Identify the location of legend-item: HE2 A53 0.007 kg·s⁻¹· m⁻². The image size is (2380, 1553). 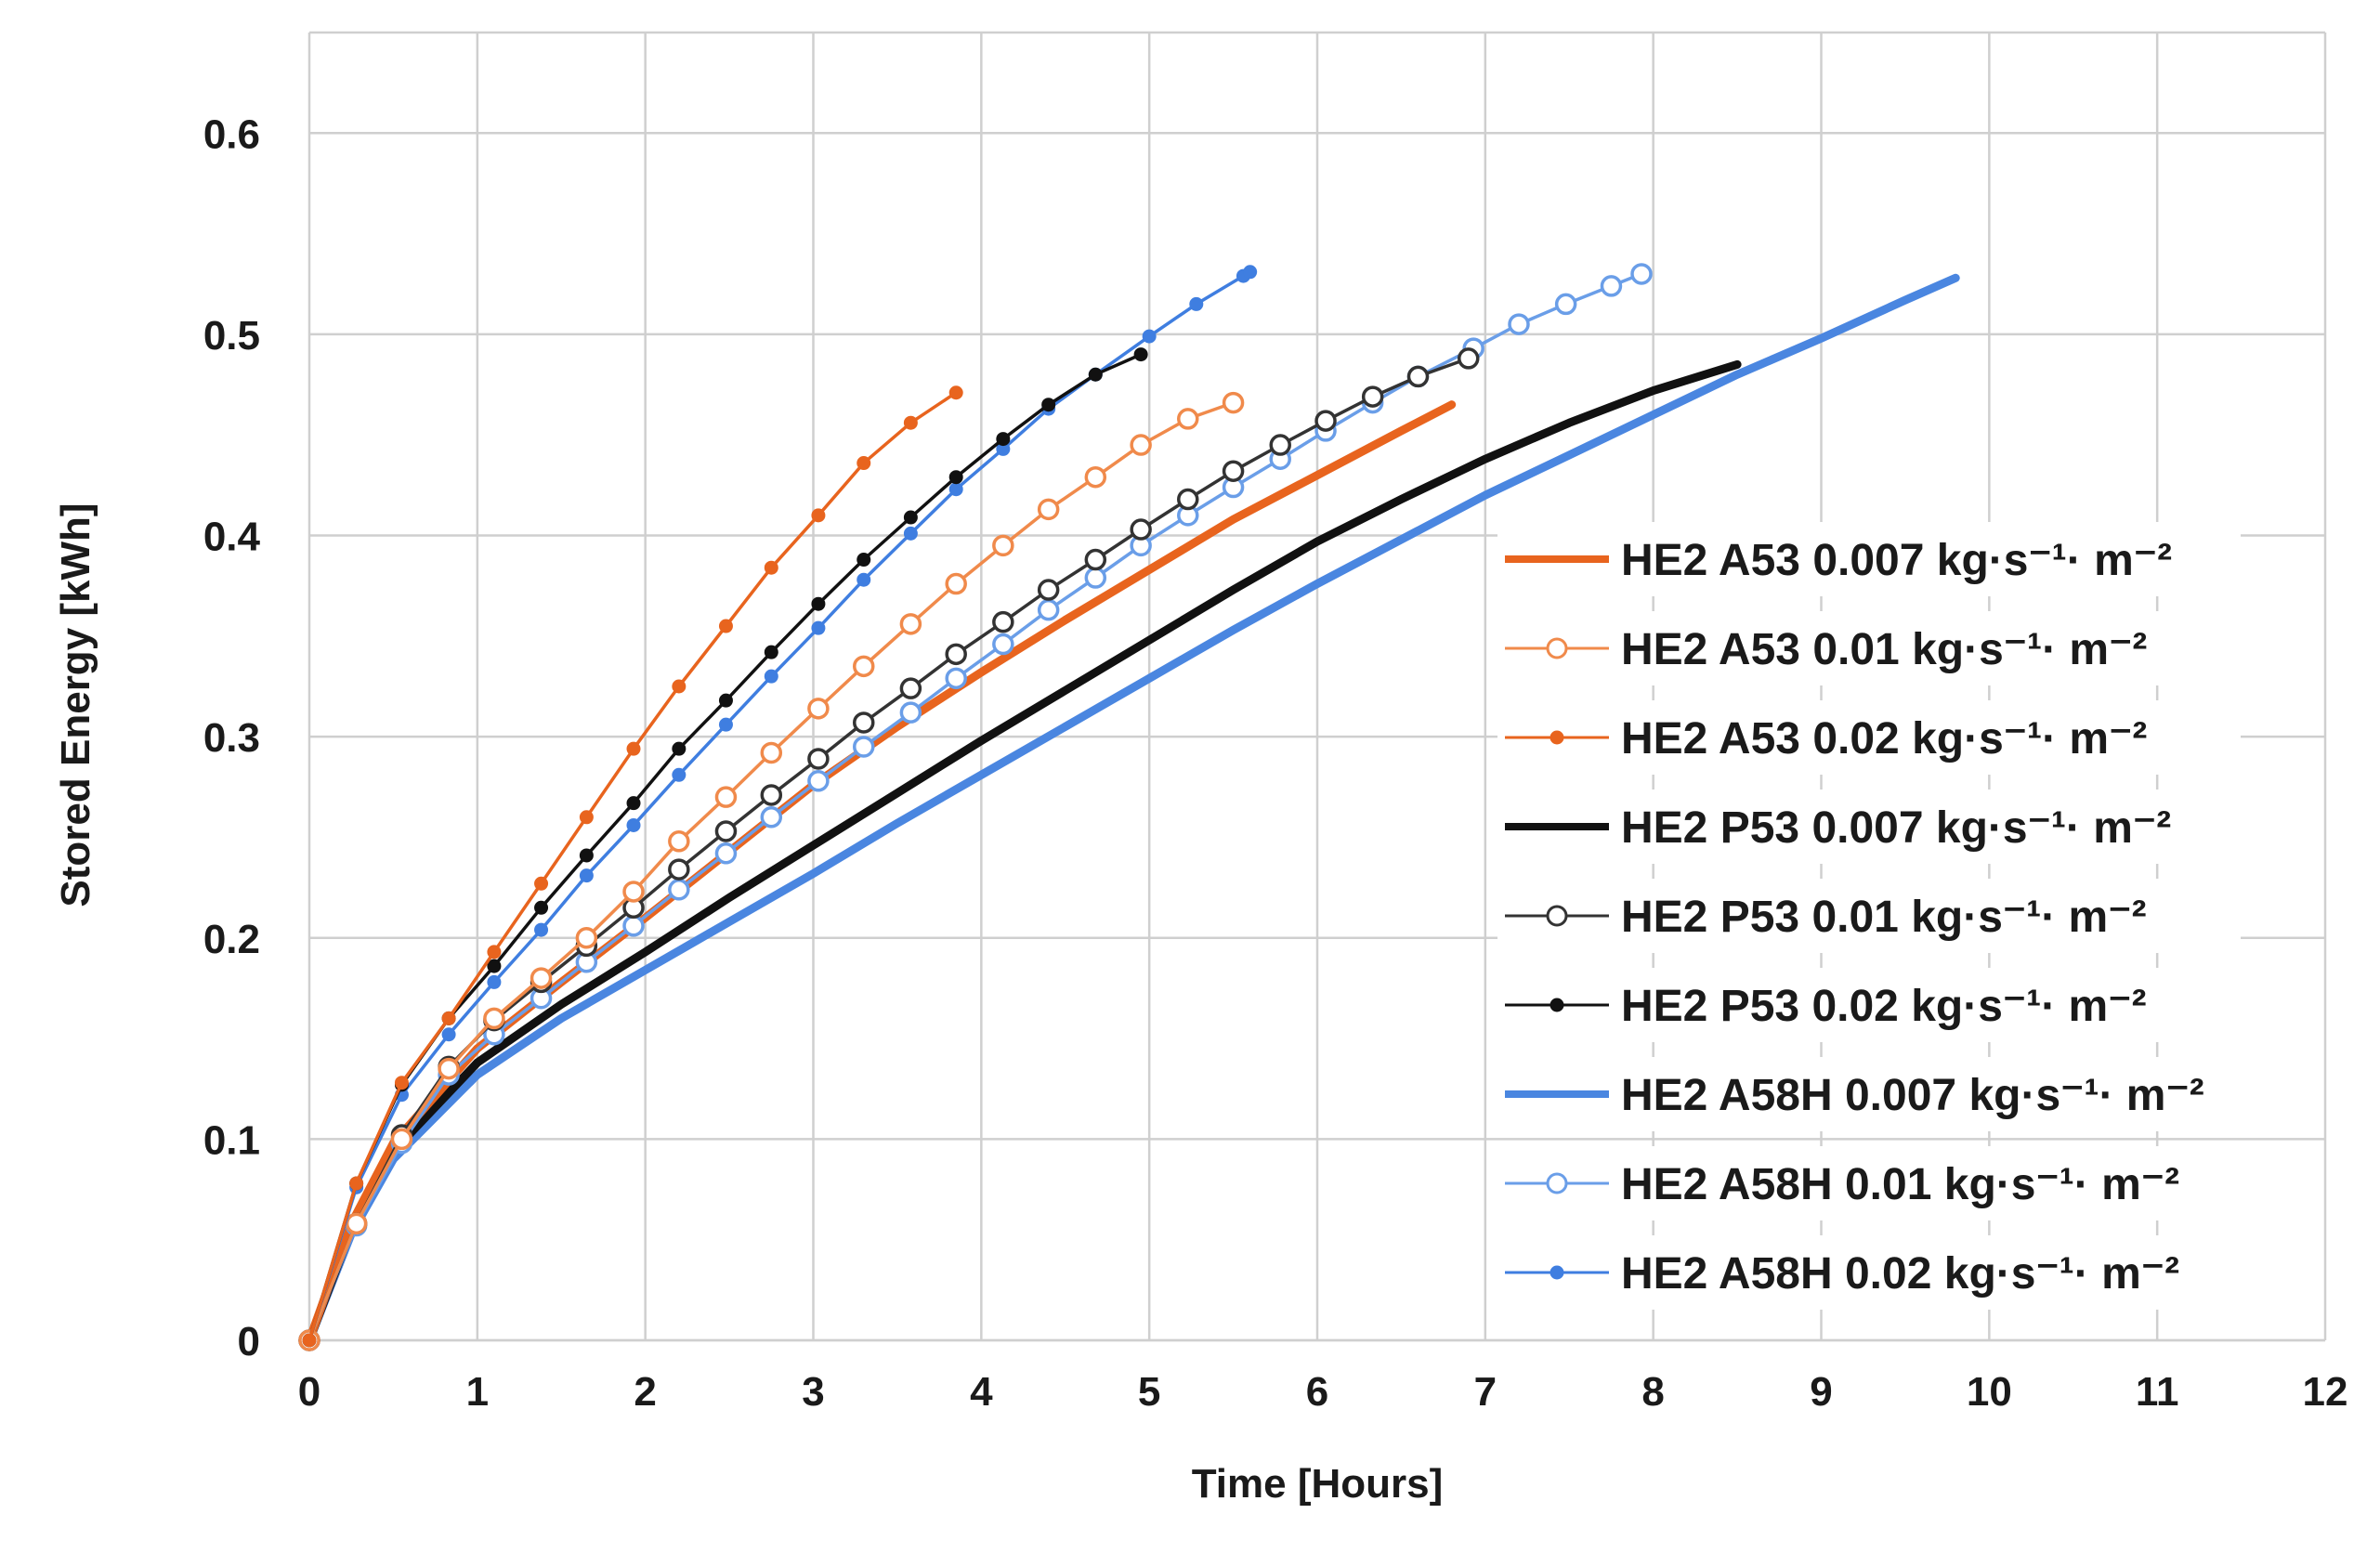
(1869, 559).